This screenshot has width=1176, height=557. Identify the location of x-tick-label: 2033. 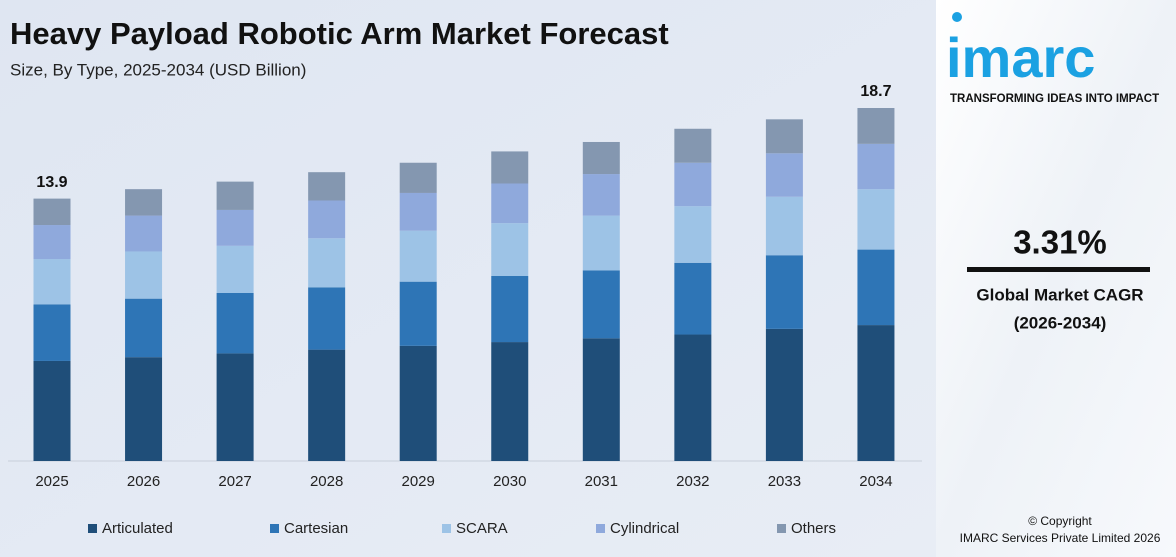
(784, 481).